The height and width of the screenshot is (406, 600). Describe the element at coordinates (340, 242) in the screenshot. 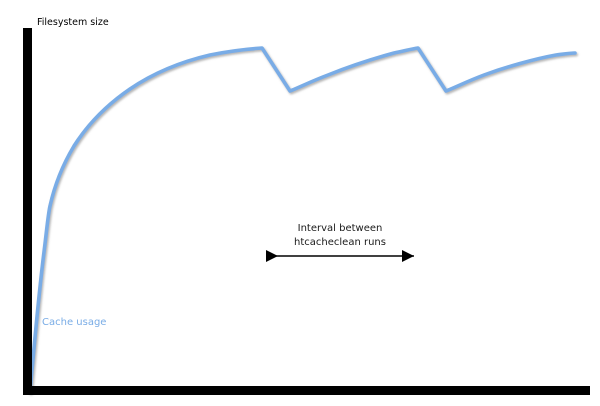

I see `interval-annotation-line-2: htcacheclean runs` at that location.